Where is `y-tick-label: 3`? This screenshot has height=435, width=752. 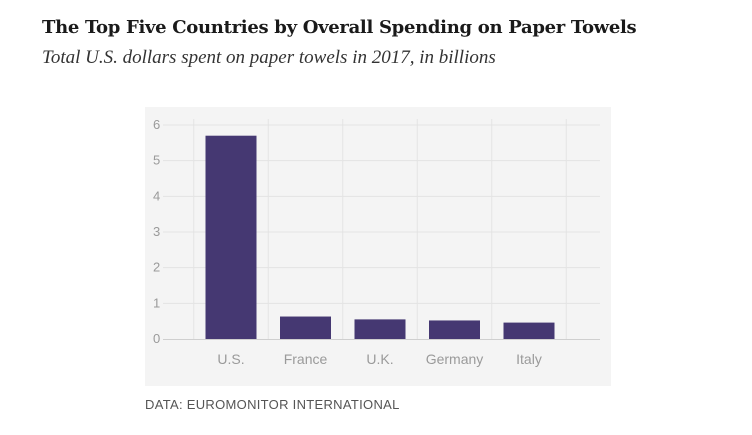 y-tick-label: 3 is located at coordinates (156, 231).